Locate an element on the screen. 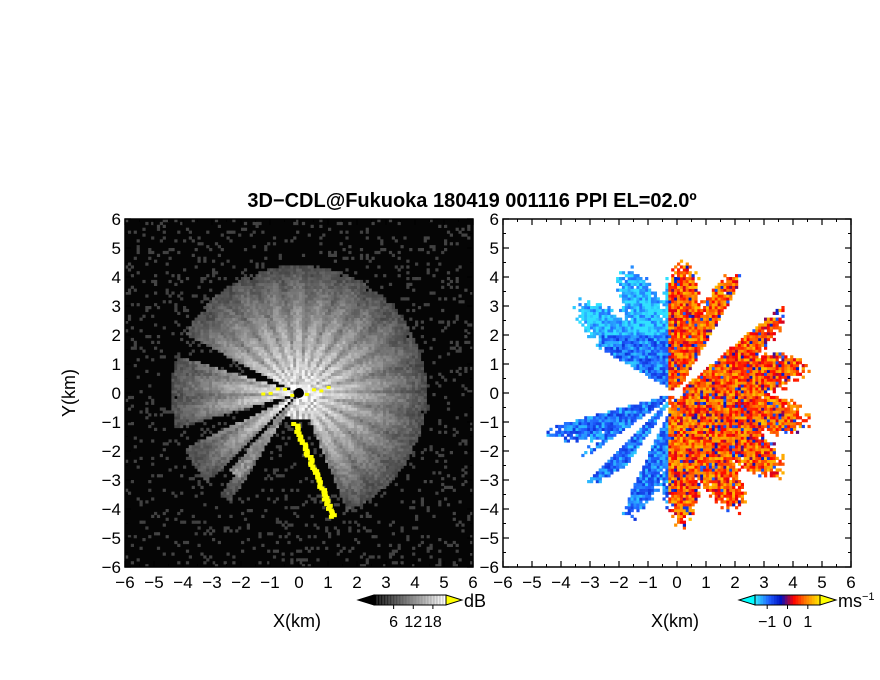 The width and height of the screenshot is (880, 680). colorbar-tick-label: −1 is located at coordinates (767, 622).